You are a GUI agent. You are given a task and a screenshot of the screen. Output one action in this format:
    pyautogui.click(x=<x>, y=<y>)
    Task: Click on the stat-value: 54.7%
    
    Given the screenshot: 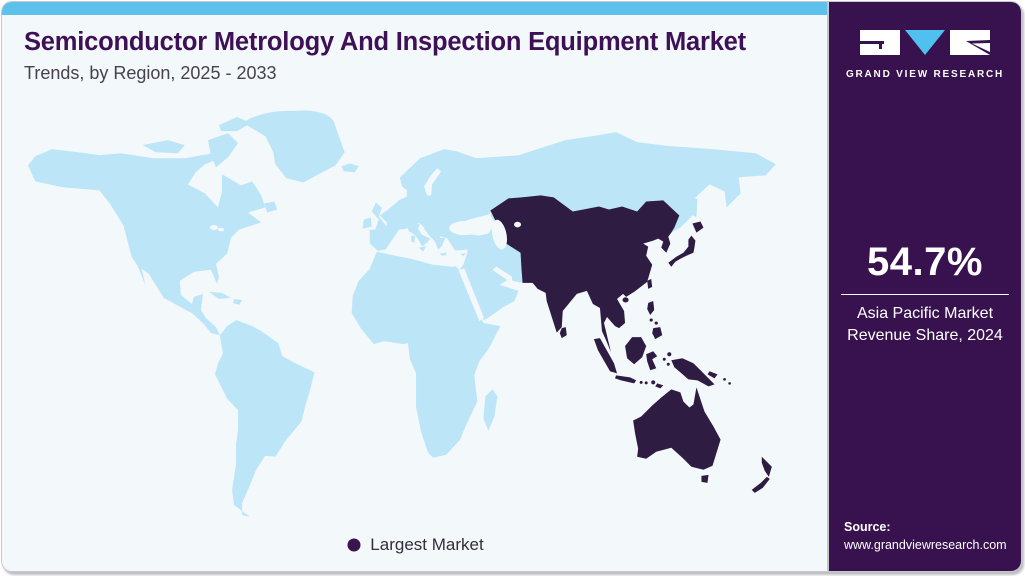 What is the action you would take?
    pyautogui.click(x=925, y=262)
    